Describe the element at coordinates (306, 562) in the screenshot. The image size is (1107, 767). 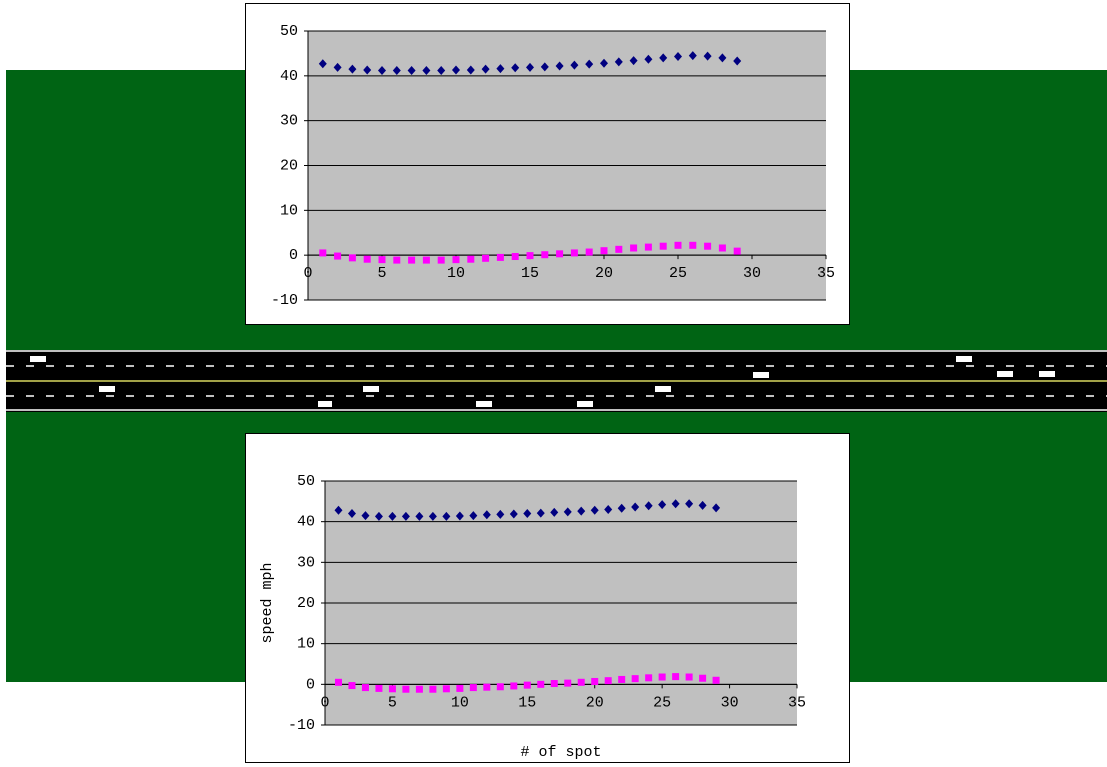
I see `y-tick-label: 30` at that location.